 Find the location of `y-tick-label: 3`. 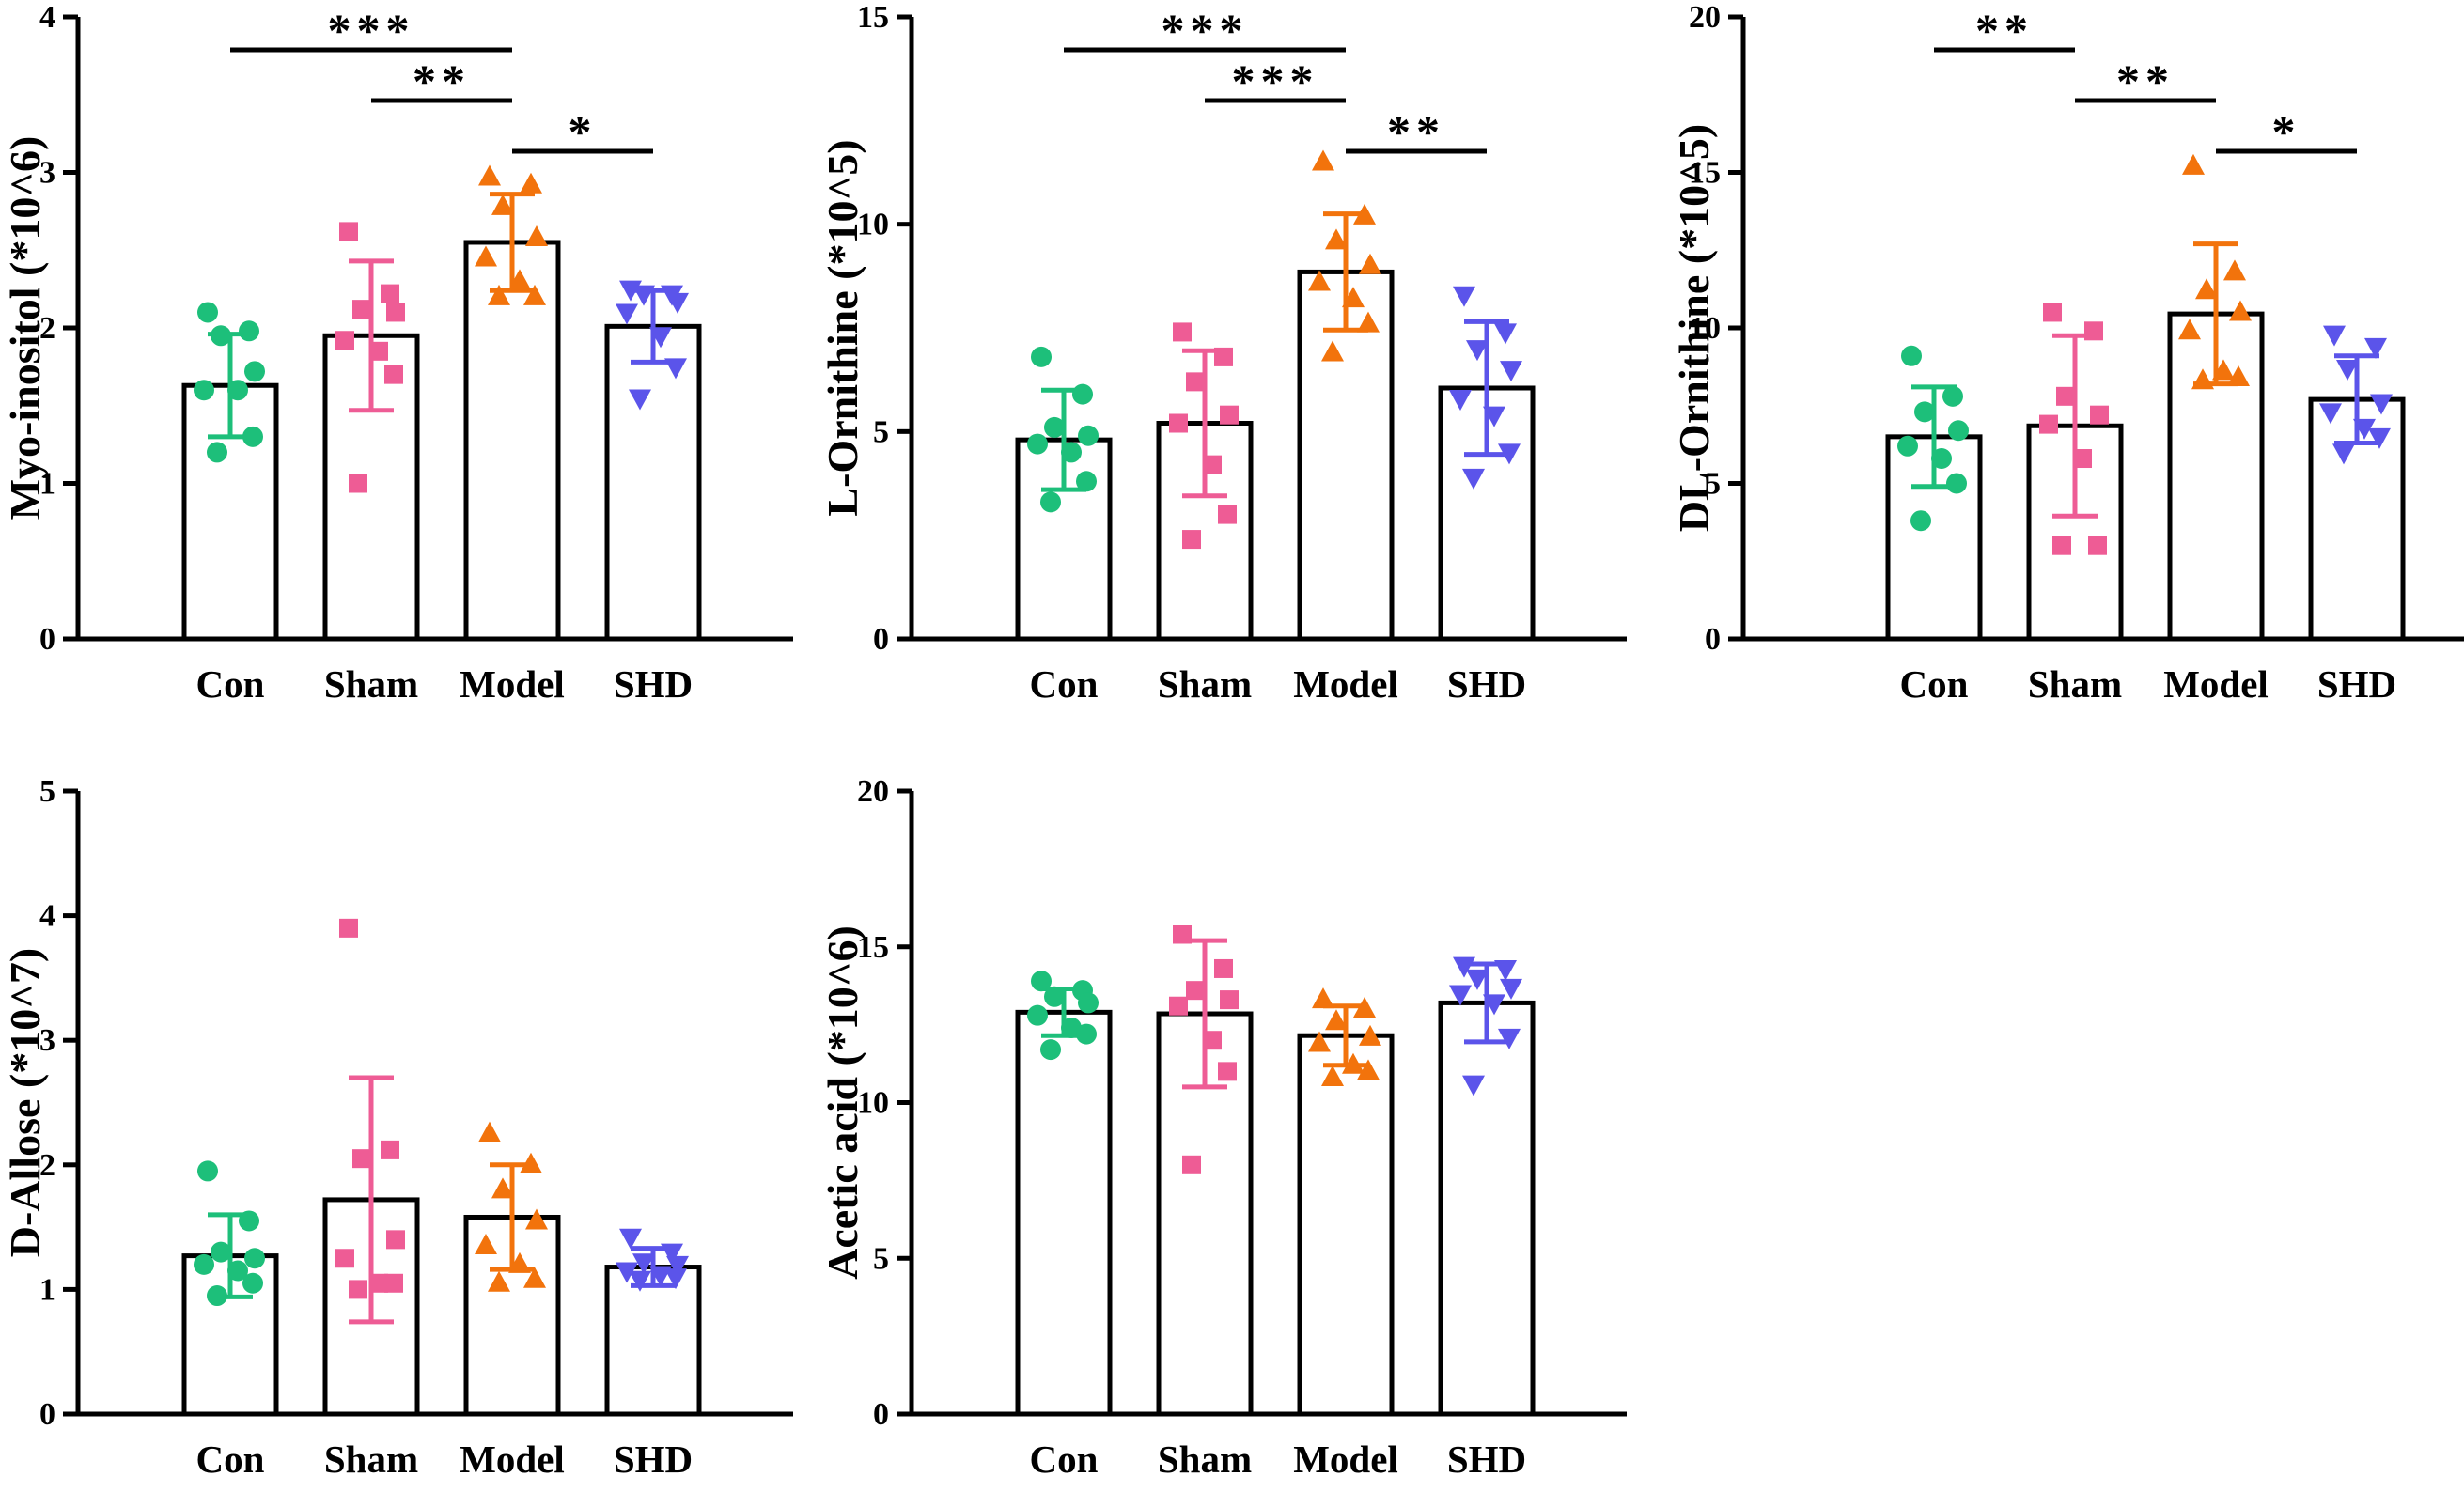

y-tick-label: 3 is located at coordinates (47, 1040).